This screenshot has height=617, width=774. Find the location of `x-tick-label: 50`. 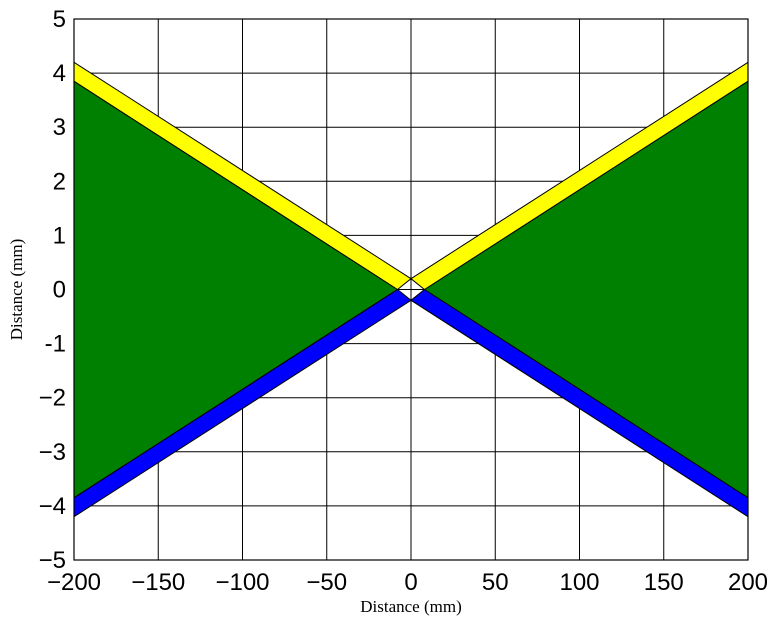

x-tick-label: 50 is located at coordinates (495, 582).